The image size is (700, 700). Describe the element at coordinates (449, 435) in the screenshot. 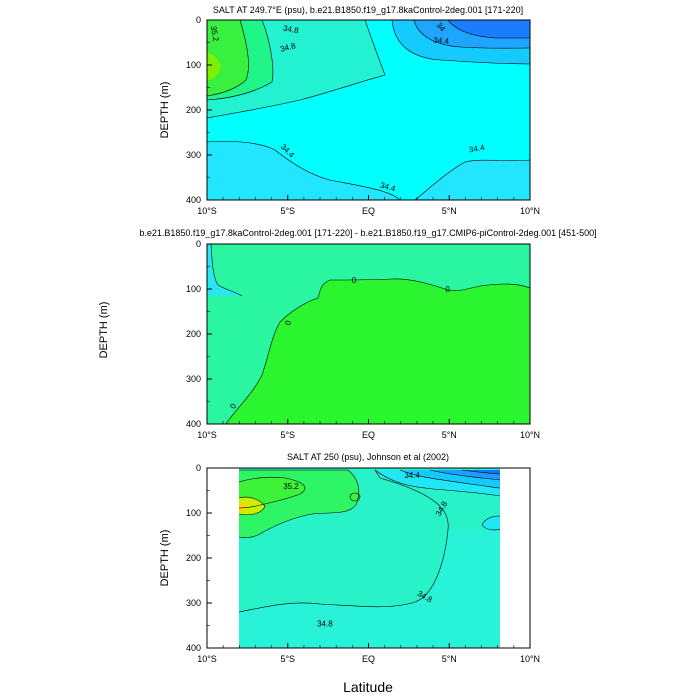

I see `panel-2-x-tick-label: 5°N` at that location.